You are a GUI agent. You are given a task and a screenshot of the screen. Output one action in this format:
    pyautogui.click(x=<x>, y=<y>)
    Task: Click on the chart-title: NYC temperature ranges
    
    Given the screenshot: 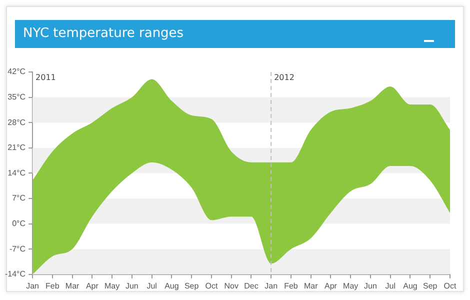 What is the action you would take?
    pyautogui.click(x=103, y=33)
    